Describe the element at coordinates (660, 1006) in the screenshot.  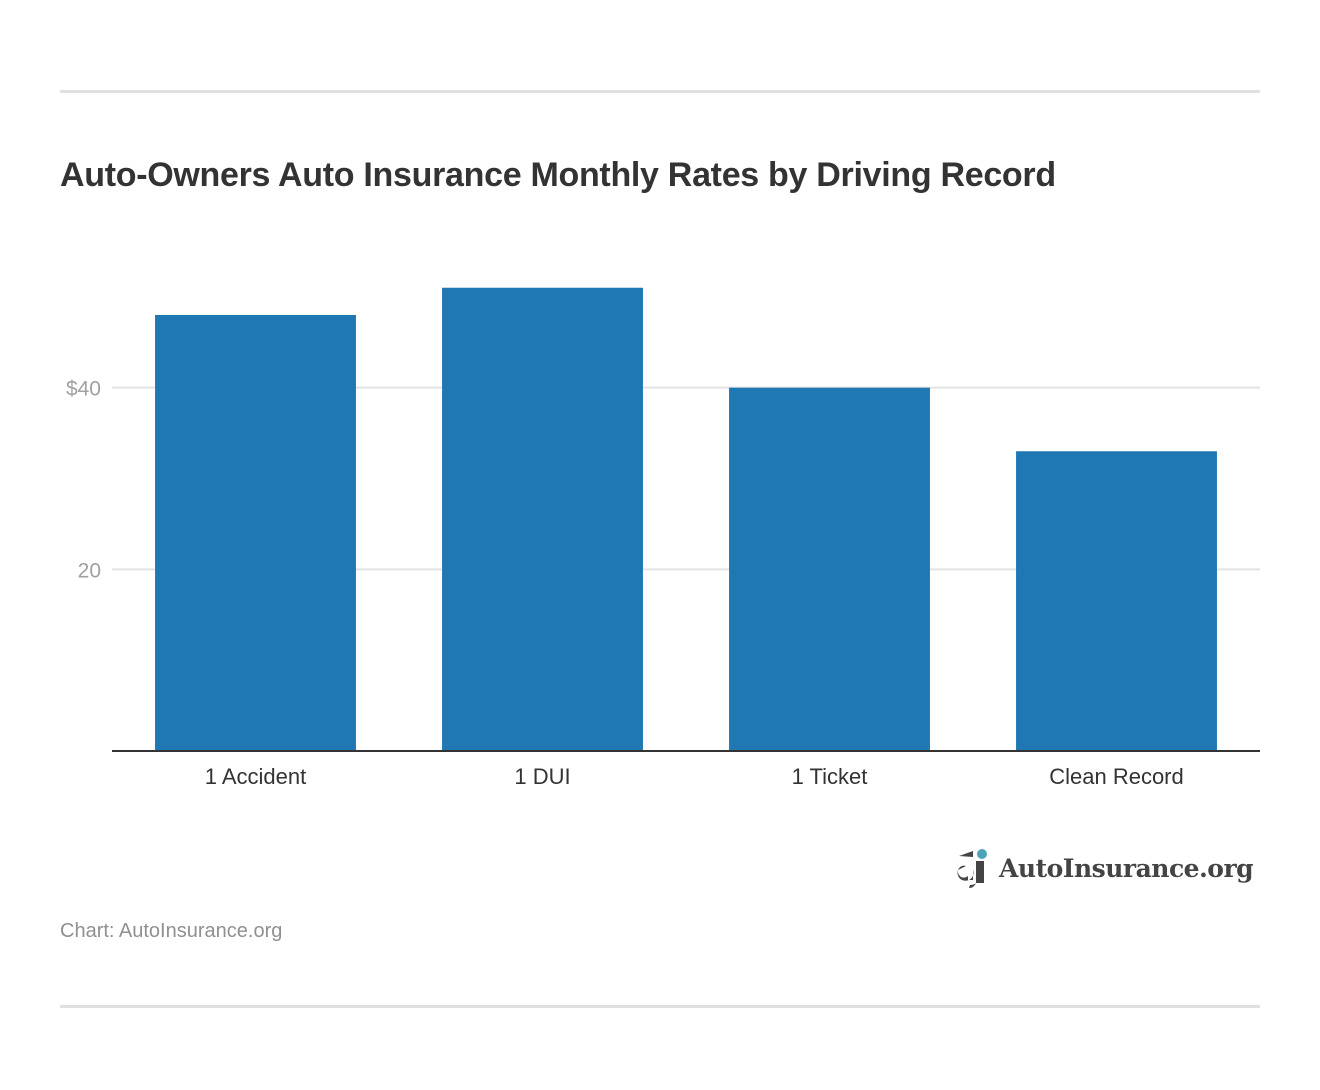
I see `bottom-divider` at that location.